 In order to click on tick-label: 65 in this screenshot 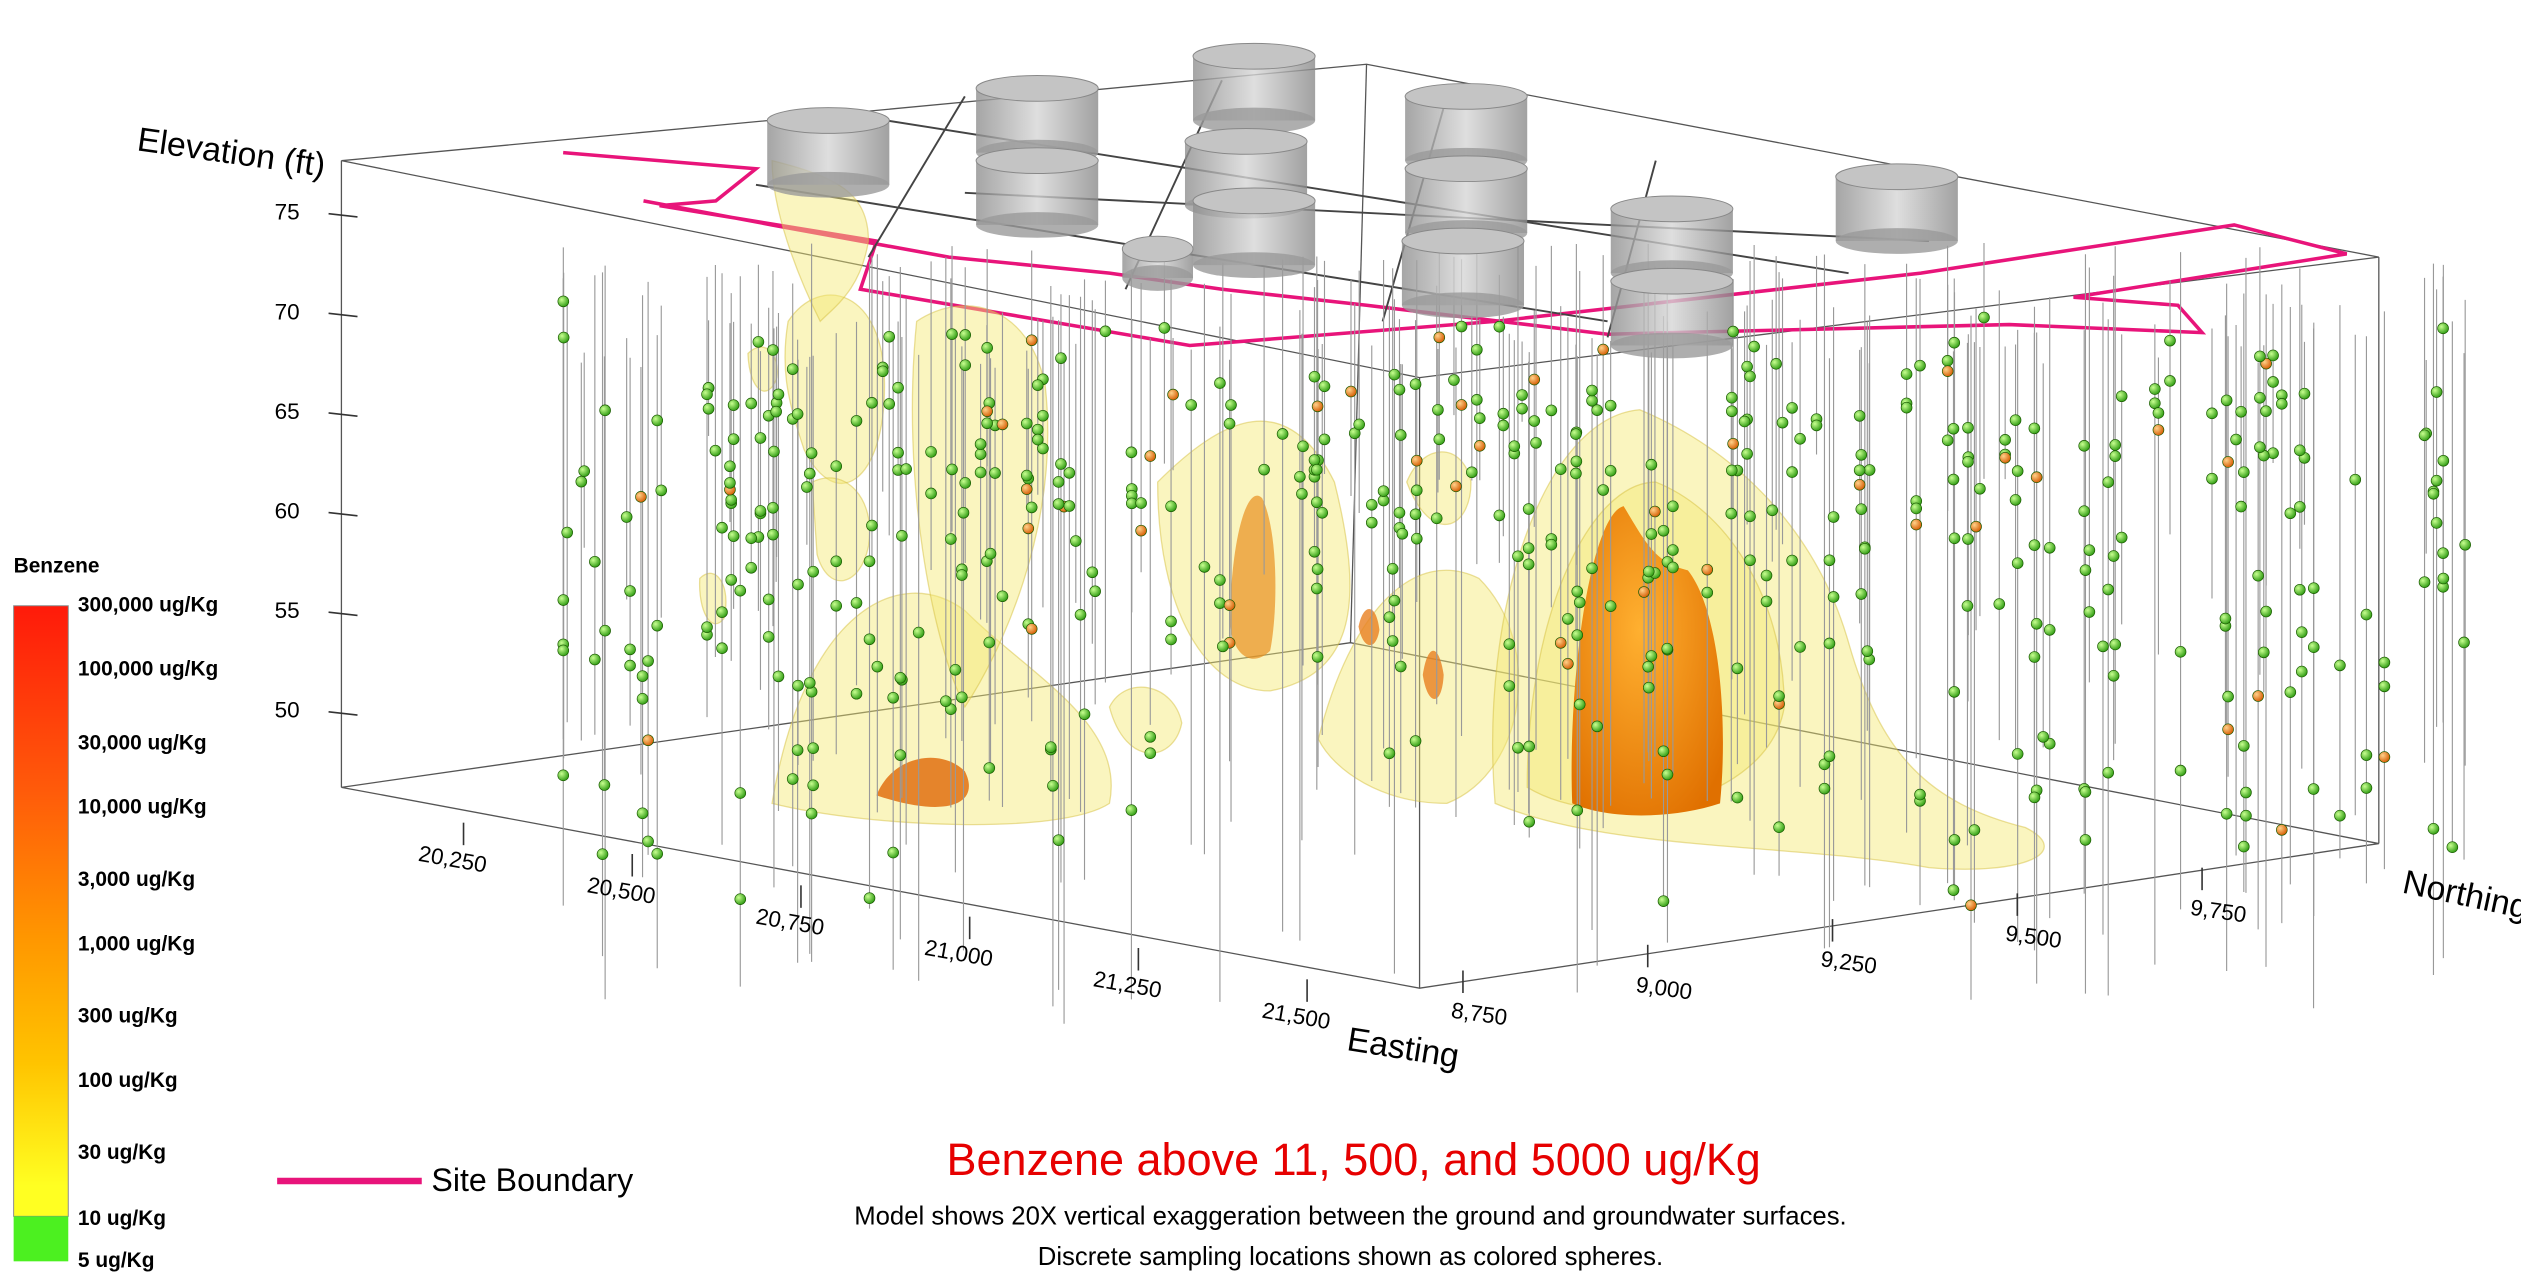, I will do `click(287, 411)`.